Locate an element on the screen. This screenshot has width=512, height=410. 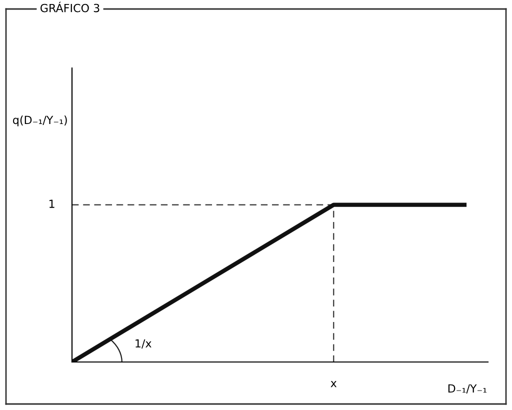
text: x is located at coordinates (333, 384).